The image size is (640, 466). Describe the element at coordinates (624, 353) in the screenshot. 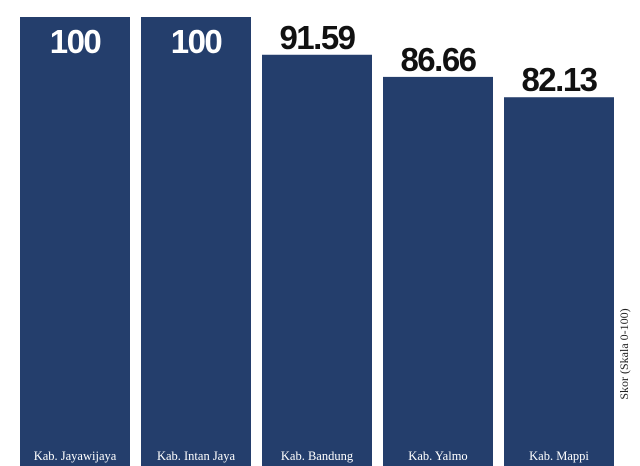

I see `y-axis-label: Skor (Skala 0-100)` at that location.